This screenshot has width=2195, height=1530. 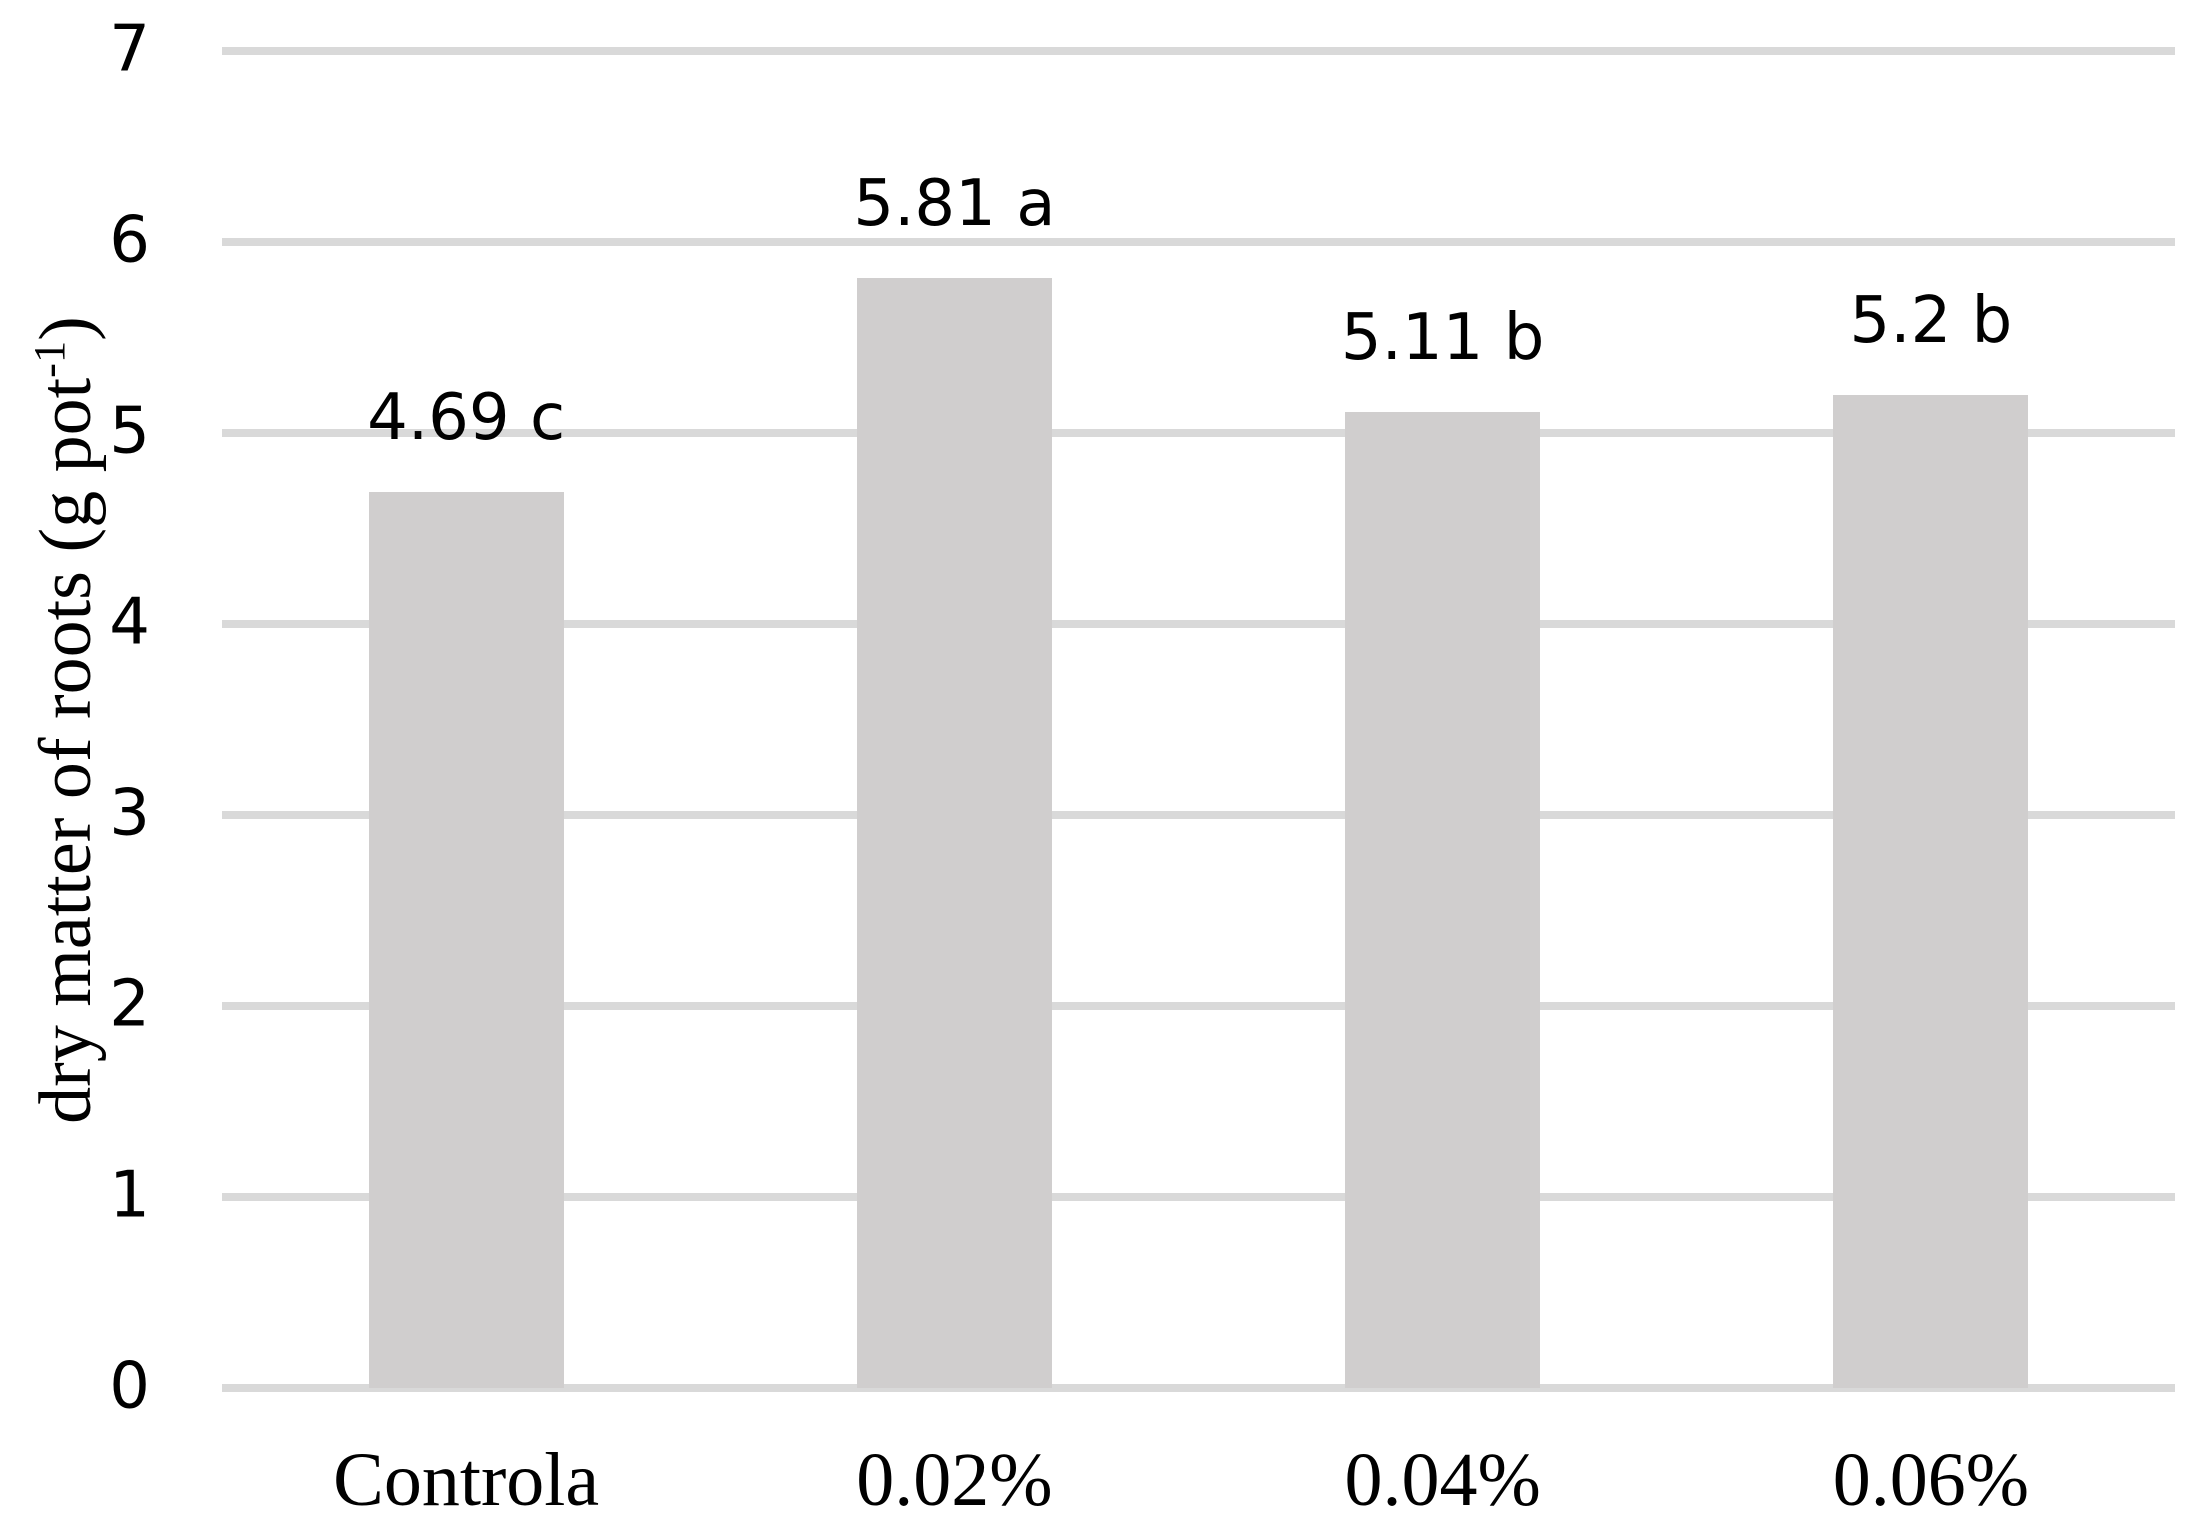 I want to click on y-tick-label: 3, so click(x=129, y=813).